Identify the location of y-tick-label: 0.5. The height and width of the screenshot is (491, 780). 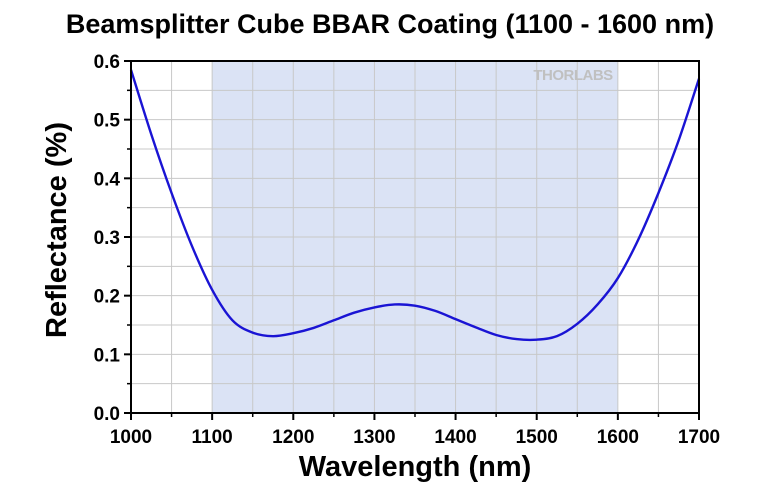
(107, 121).